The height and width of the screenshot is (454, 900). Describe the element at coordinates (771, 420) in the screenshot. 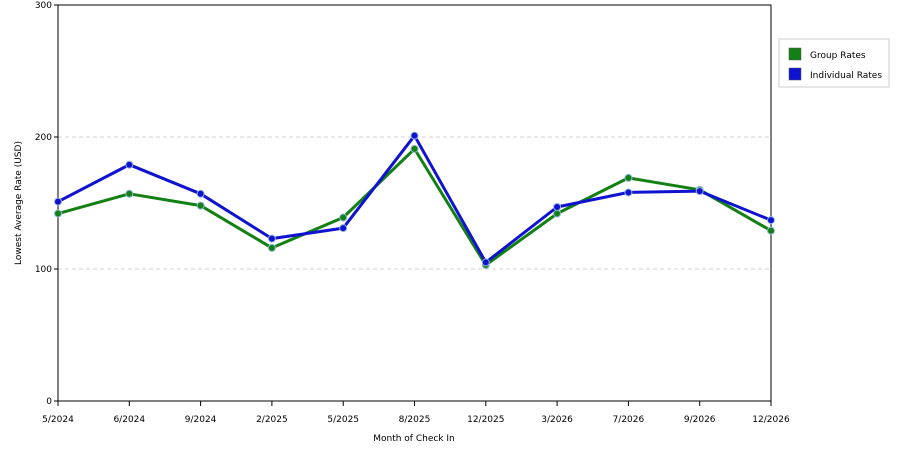

I see `x-tick-label: 12/2026` at that location.